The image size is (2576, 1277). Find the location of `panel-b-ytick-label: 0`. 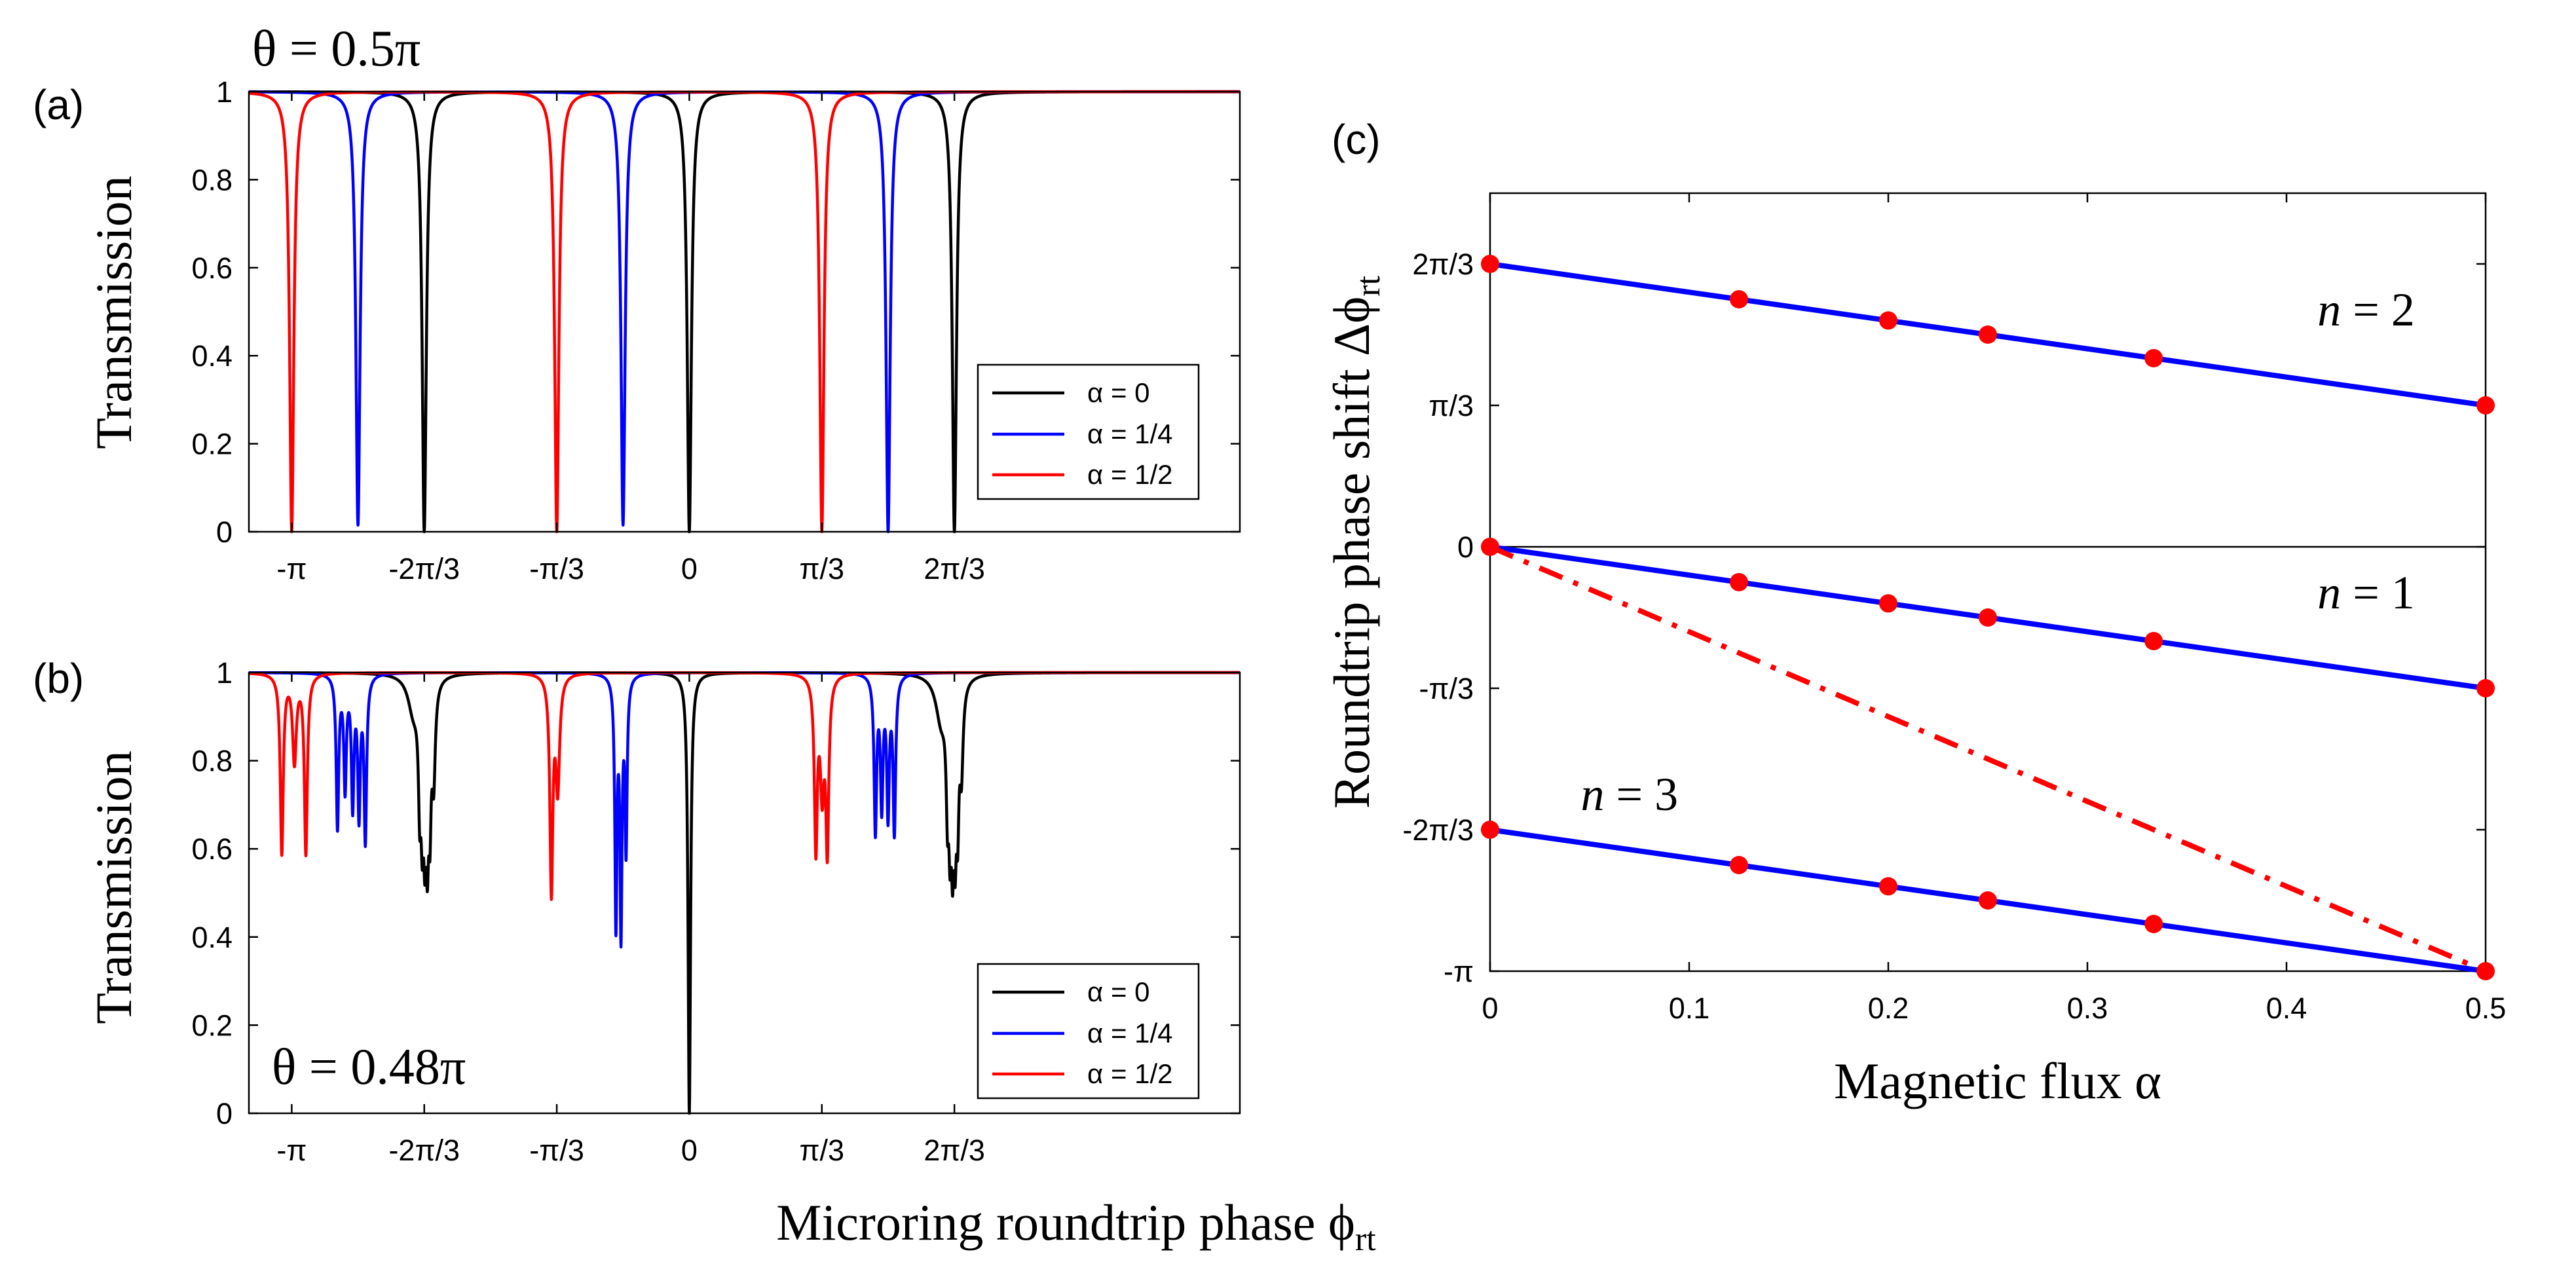

panel-b-ytick-label: 0 is located at coordinates (224, 1113).